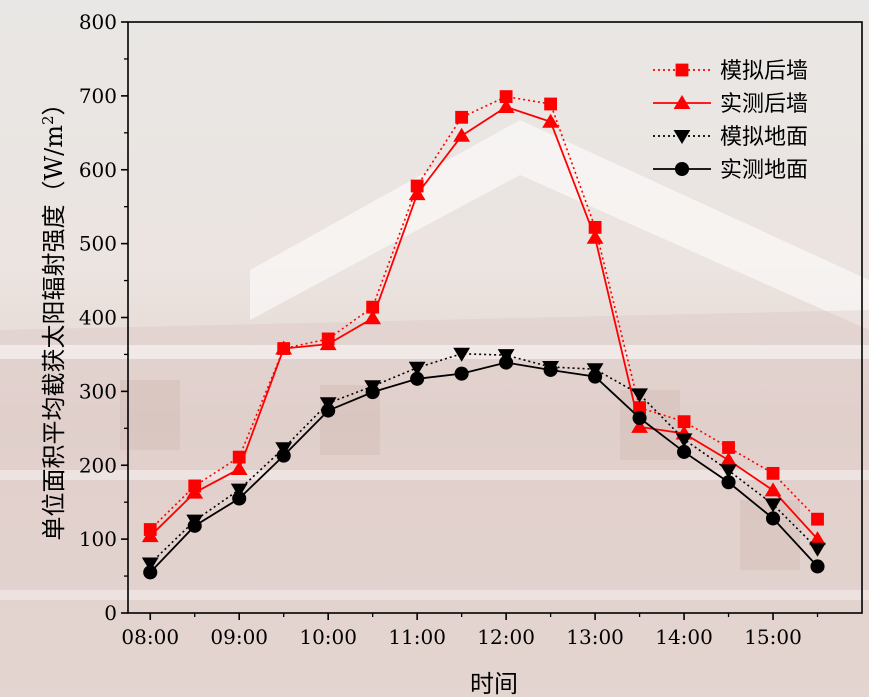 The height and width of the screenshot is (697, 869). Describe the element at coordinates (54, 103) in the screenshot. I see `y-axis-title-end: ）` at that location.